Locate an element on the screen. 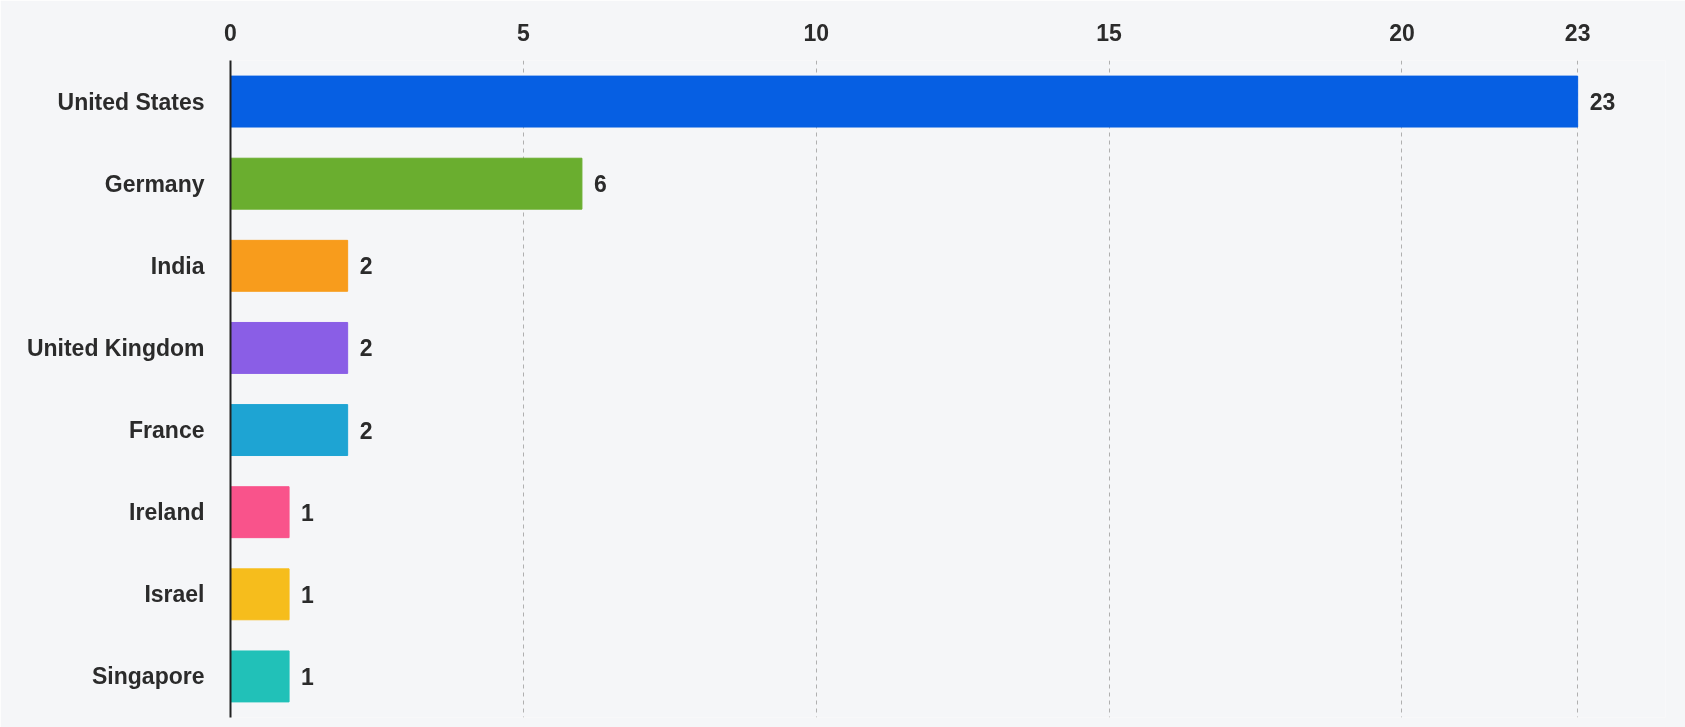 The image size is (1685, 727). x-tick-label: 15 is located at coordinates (1109, 32).